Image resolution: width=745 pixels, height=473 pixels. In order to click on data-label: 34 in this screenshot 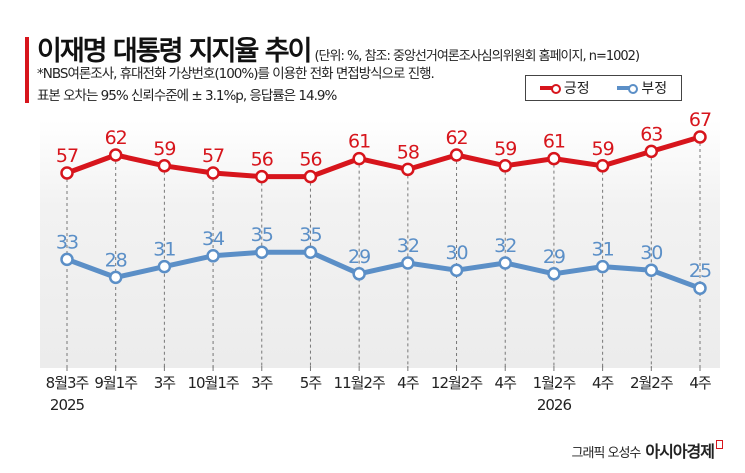, I will do `click(213, 239)`.